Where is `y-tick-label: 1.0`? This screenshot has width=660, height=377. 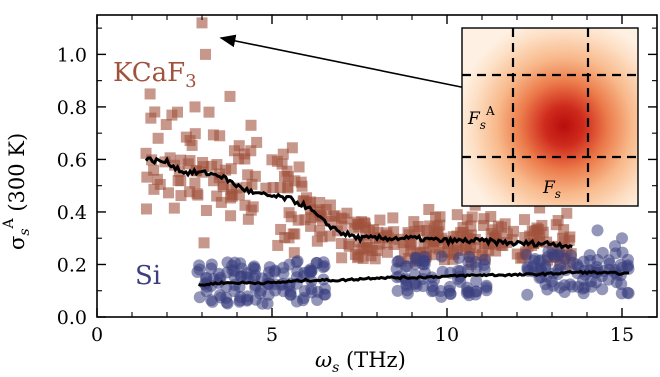
y-tick-label: 1.0 is located at coordinates (72, 55).